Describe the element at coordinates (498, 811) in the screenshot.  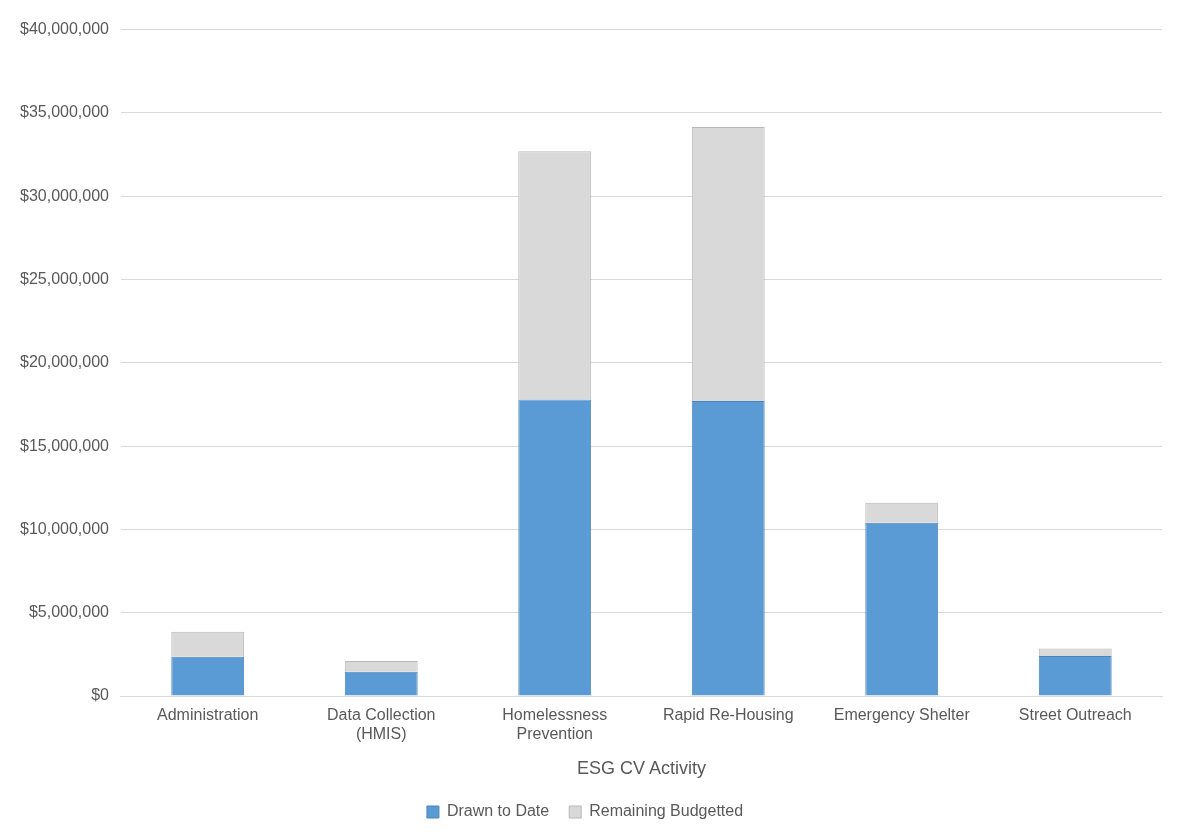
I see `legend-label: Drawn to Date` at that location.